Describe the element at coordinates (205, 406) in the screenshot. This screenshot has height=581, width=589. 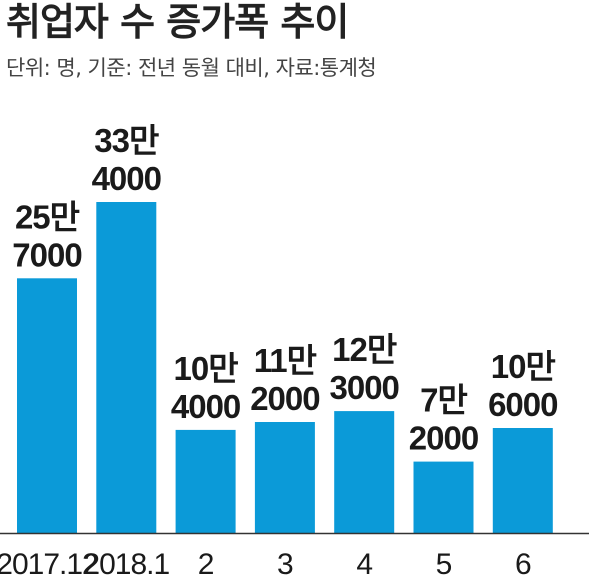
I see `data-label-2-line-1: 4000` at that location.